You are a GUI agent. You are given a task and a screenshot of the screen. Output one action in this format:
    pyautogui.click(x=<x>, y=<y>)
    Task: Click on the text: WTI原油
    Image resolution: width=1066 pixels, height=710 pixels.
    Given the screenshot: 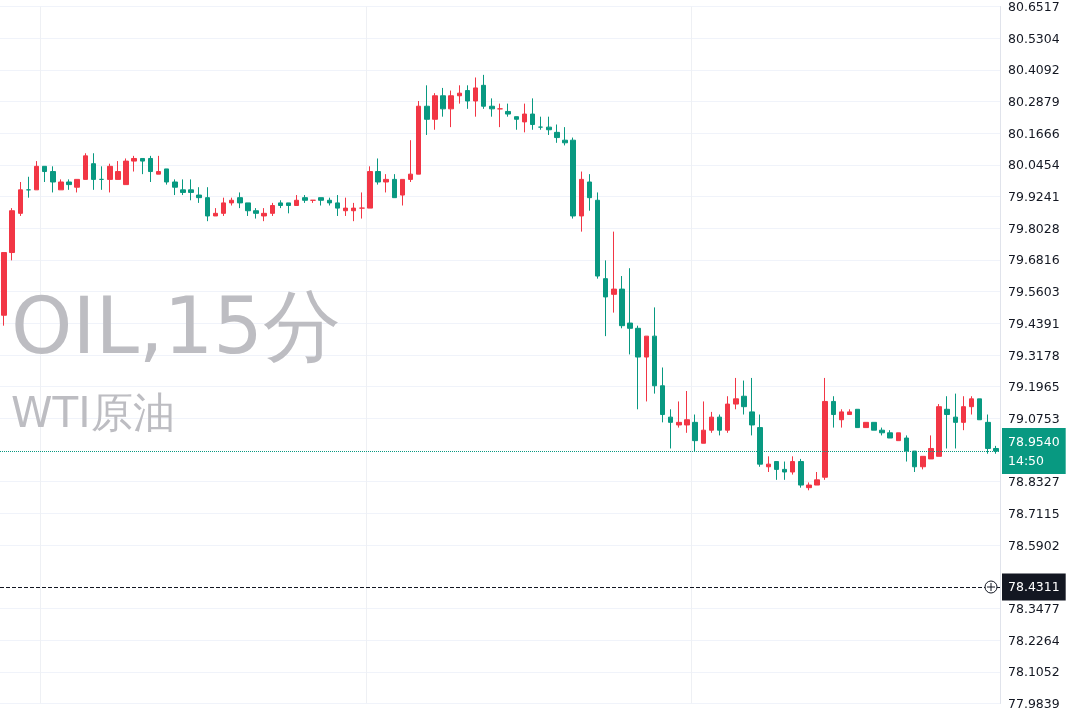 What is the action you would take?
    pyautogui.click(x=93, y=412)
    